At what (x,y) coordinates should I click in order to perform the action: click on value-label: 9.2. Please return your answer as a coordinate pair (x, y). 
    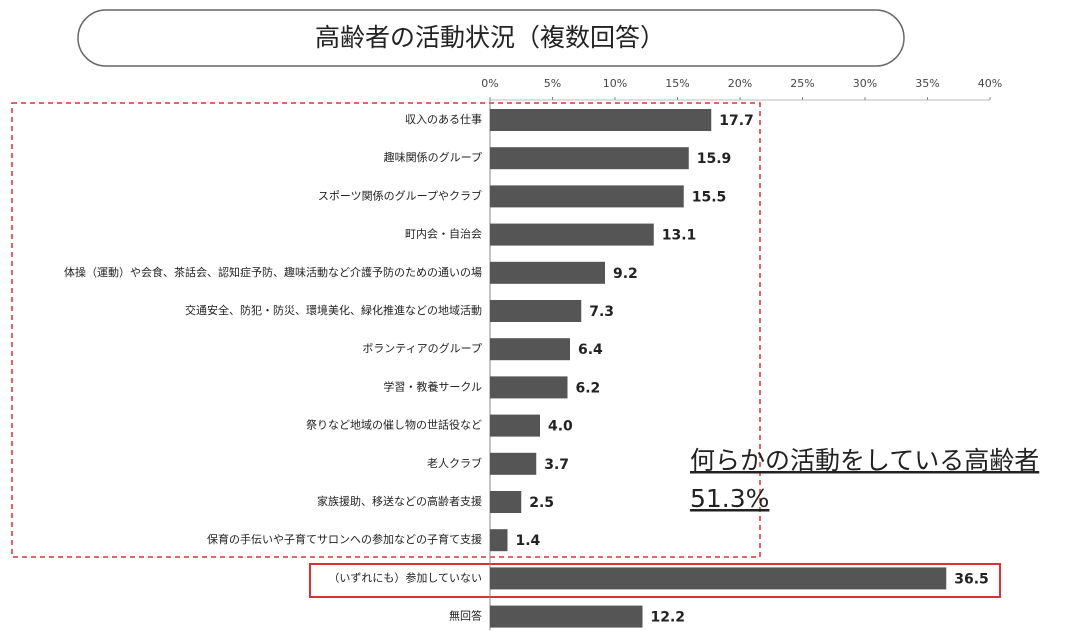
    Looking at the image, I should click on (625, 274).